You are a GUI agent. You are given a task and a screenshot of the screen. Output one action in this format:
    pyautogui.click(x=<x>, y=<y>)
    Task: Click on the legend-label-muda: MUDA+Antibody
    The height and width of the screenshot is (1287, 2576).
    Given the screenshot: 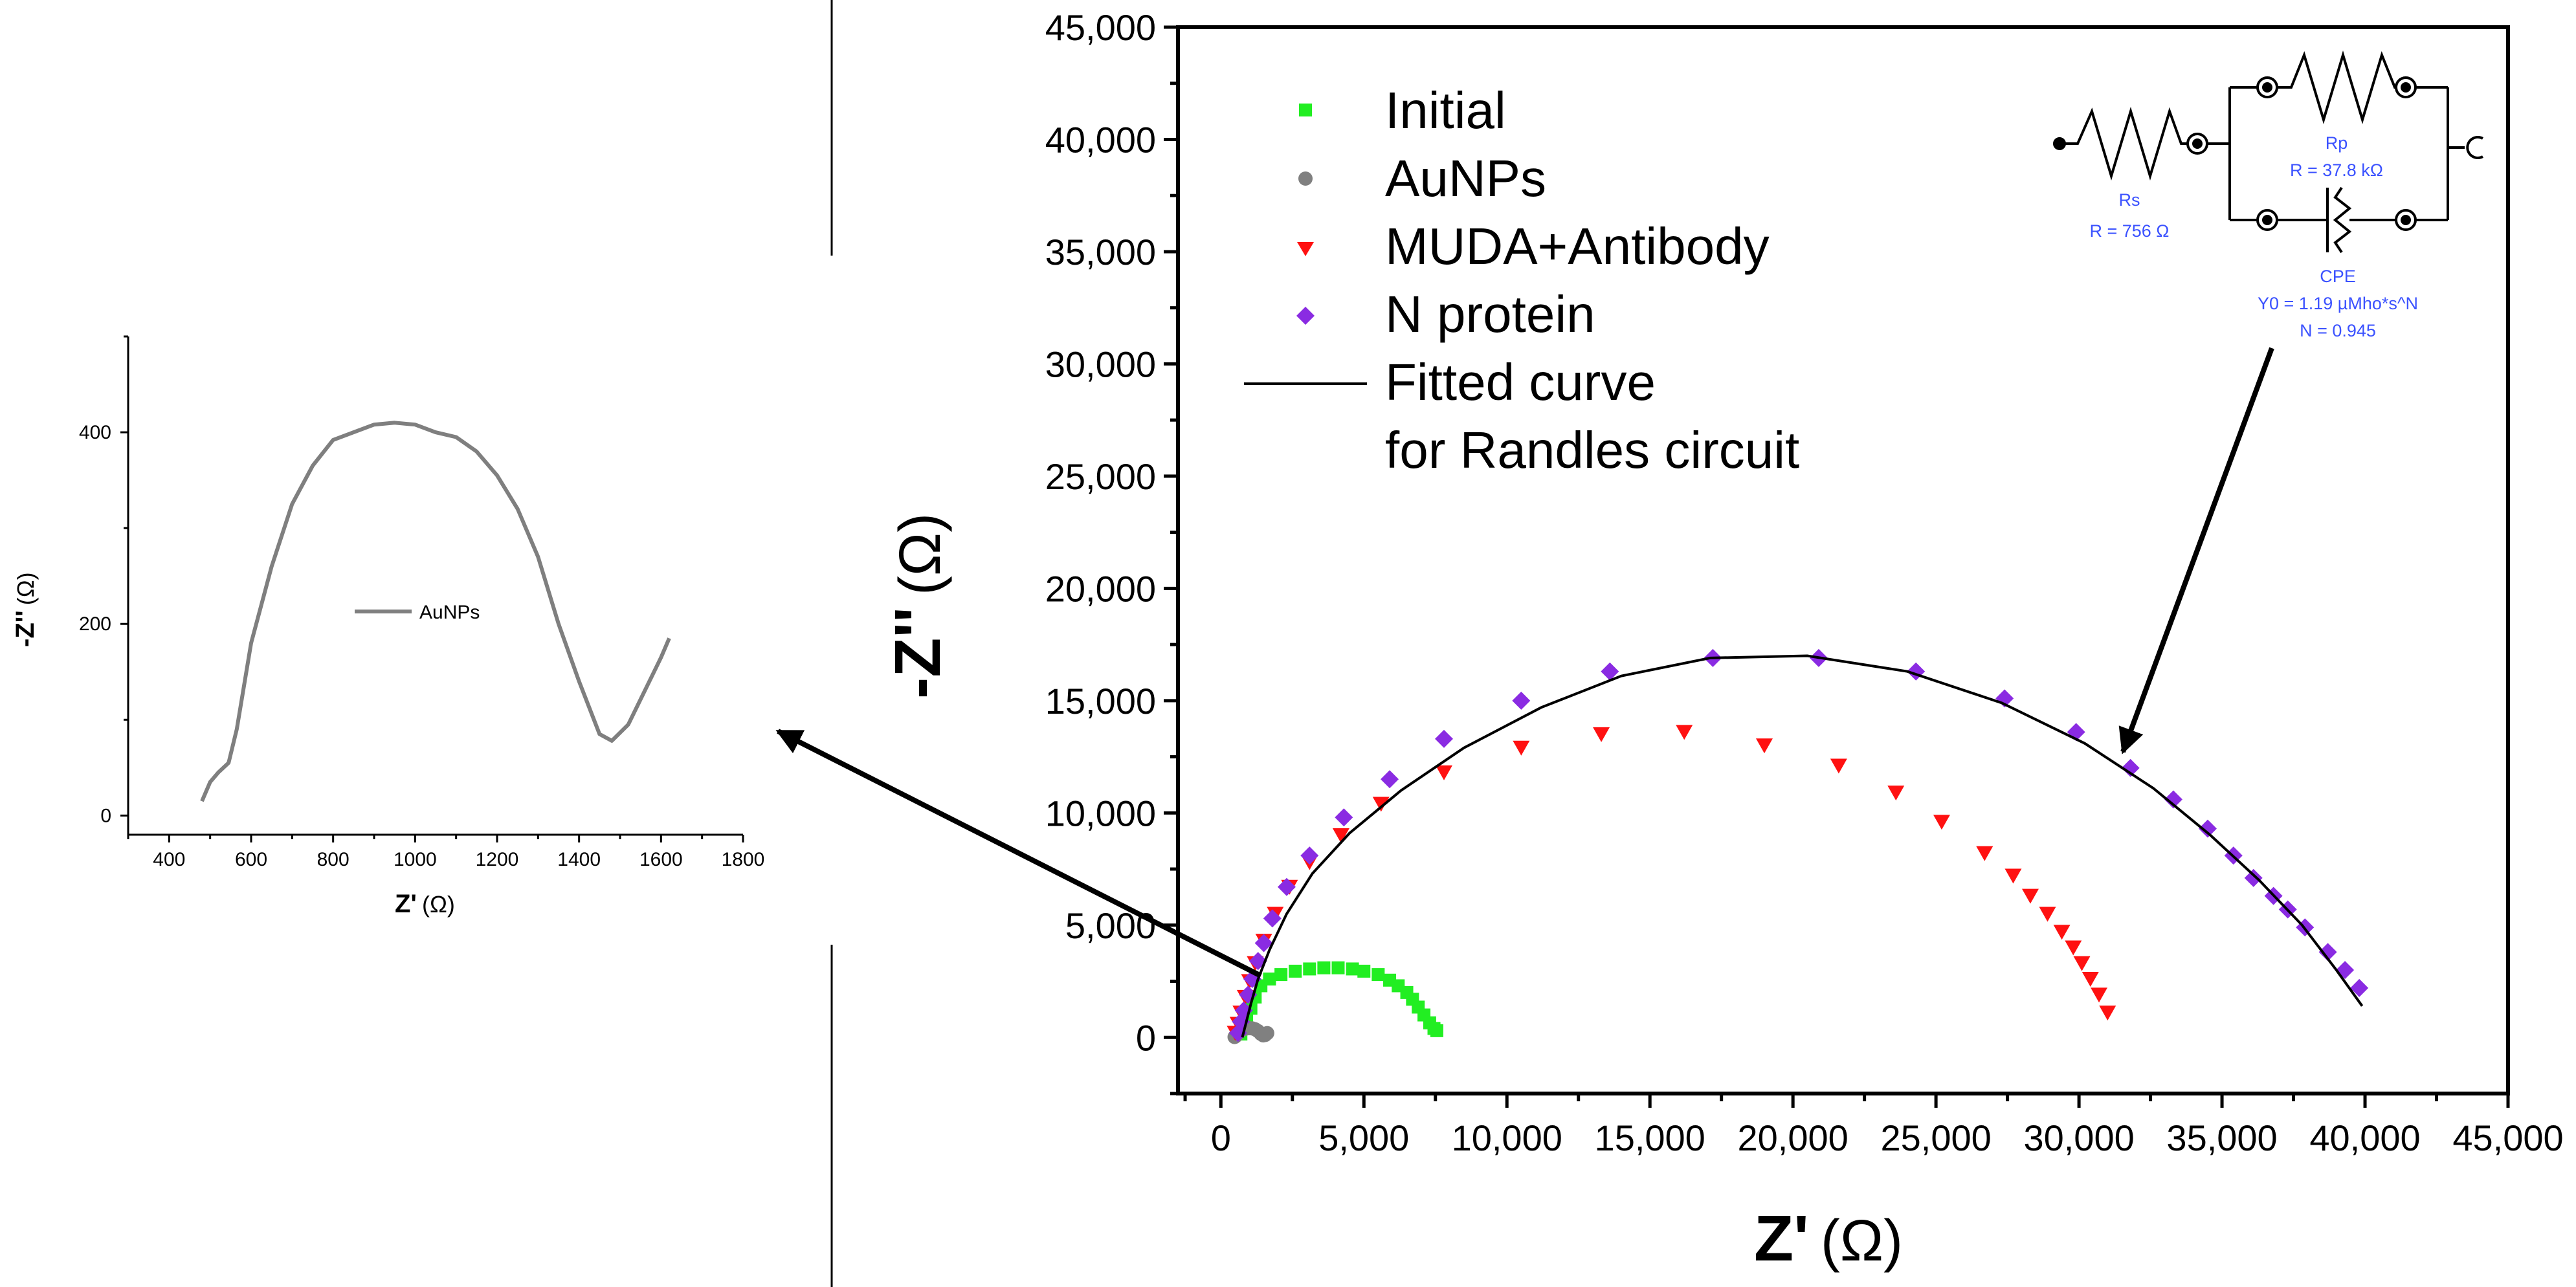 What is the action you would take?
    pyautogui.click(x=1577, y=246)
    